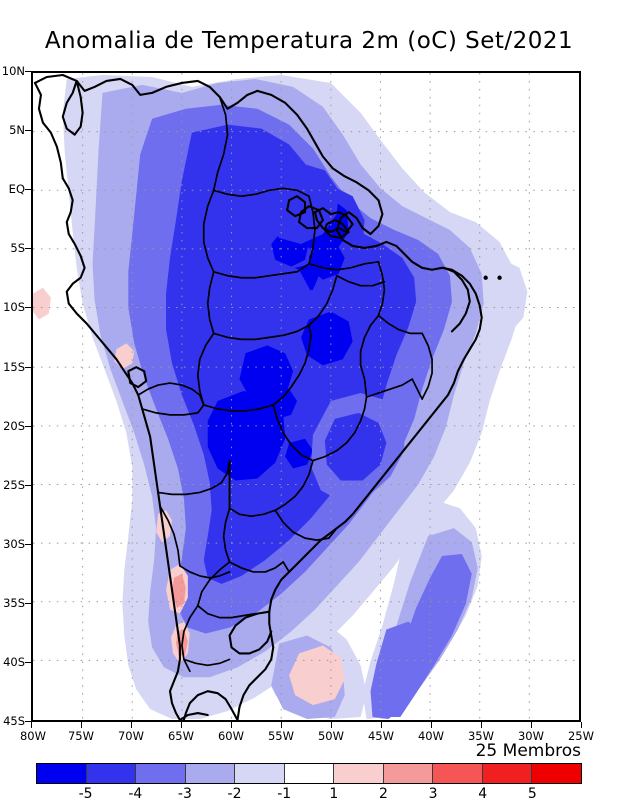  What do you see at coordinates (14, 485) in the screenshot?
I see `y-axis-label-25S: 25S` at bounding box center [14, 485].